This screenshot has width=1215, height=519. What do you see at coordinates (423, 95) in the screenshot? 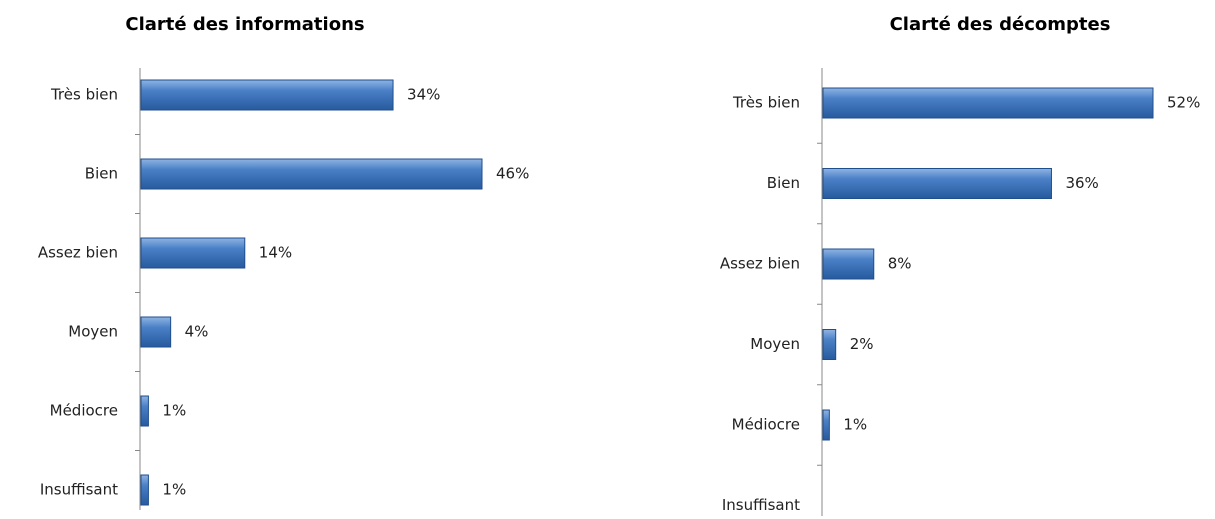
I see `value-label: 34%` at bounding box center [423, 95].